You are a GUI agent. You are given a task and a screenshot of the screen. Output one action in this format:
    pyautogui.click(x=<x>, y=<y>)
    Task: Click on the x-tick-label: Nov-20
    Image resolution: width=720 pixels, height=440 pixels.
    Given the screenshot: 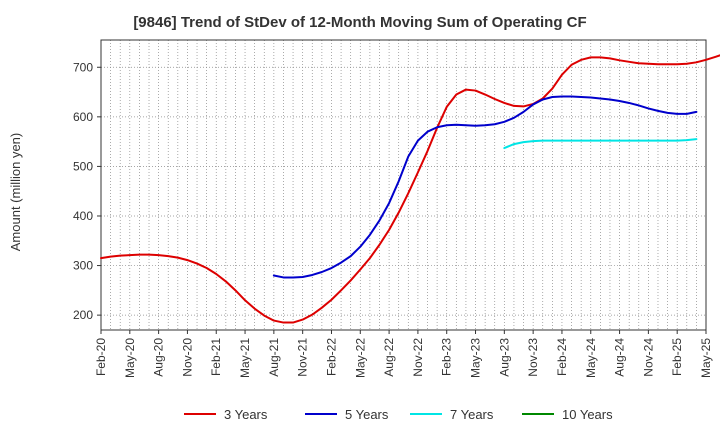 What is the action you would take?
    pyautogui.click(x=187, y=357)
    